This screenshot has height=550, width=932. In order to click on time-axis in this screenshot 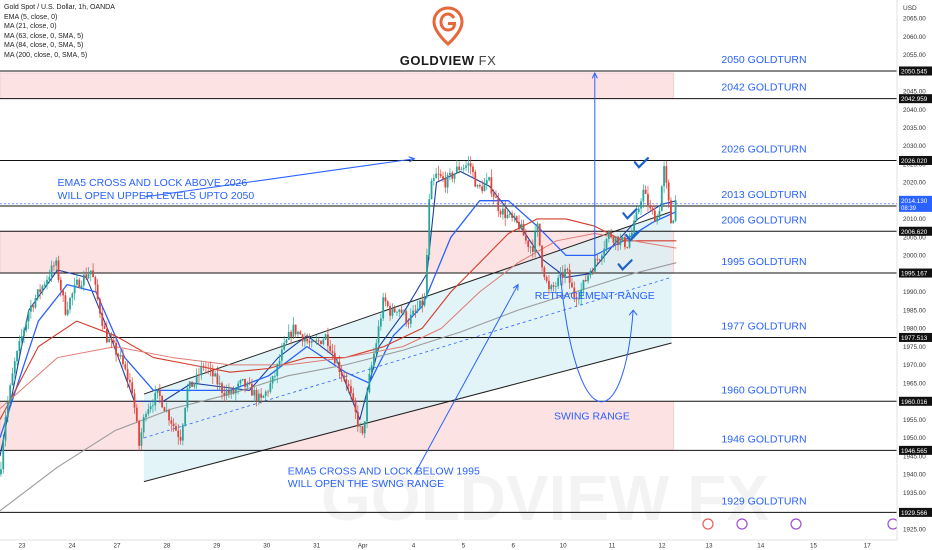, I will do `click(466, 545)`.